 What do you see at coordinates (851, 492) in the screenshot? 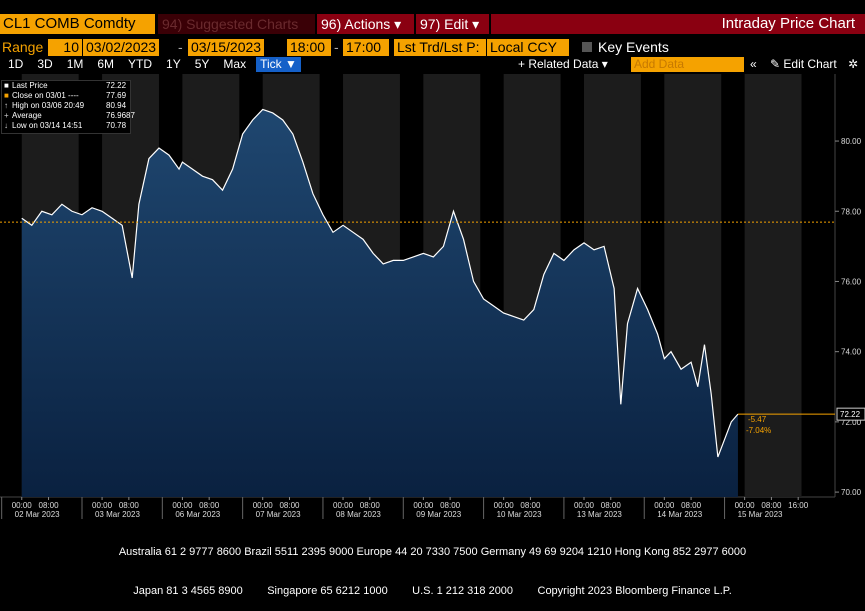
I see `y-tick-label: 70.00` at bounding box center [851, 492].